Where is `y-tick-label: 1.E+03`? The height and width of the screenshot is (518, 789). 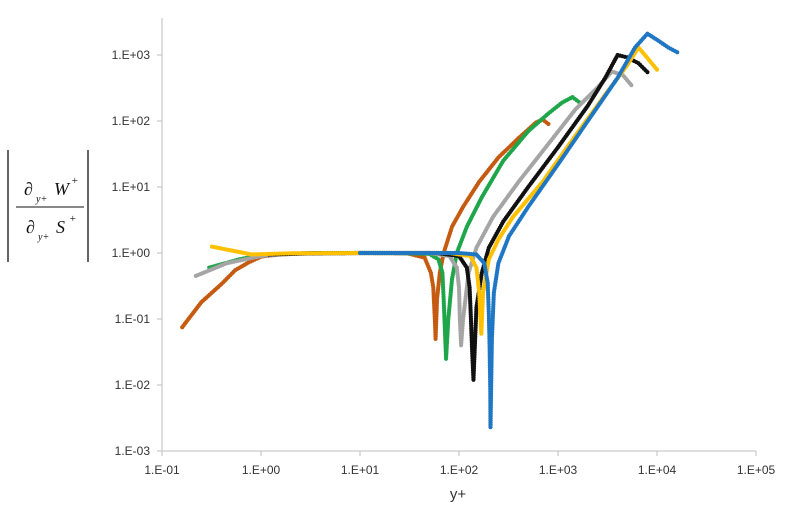 y-tick-label: 1.E+03 is located at coordinates (131, 55).